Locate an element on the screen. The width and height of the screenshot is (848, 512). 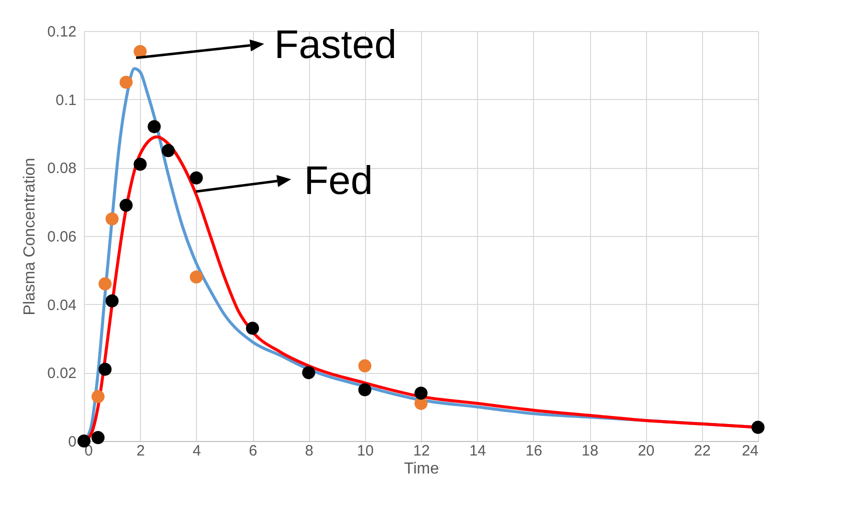
y-tick-label: 0.08 is located at coordinates (61, 169).